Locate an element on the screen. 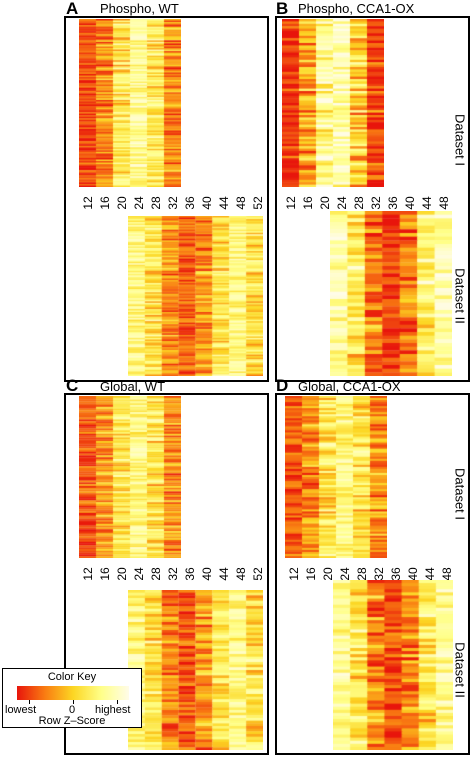 This screenshot has width=474, height=757. color-key: Color Key lowest 0 highest Row Z–Score is located at coordinates (72, 698).